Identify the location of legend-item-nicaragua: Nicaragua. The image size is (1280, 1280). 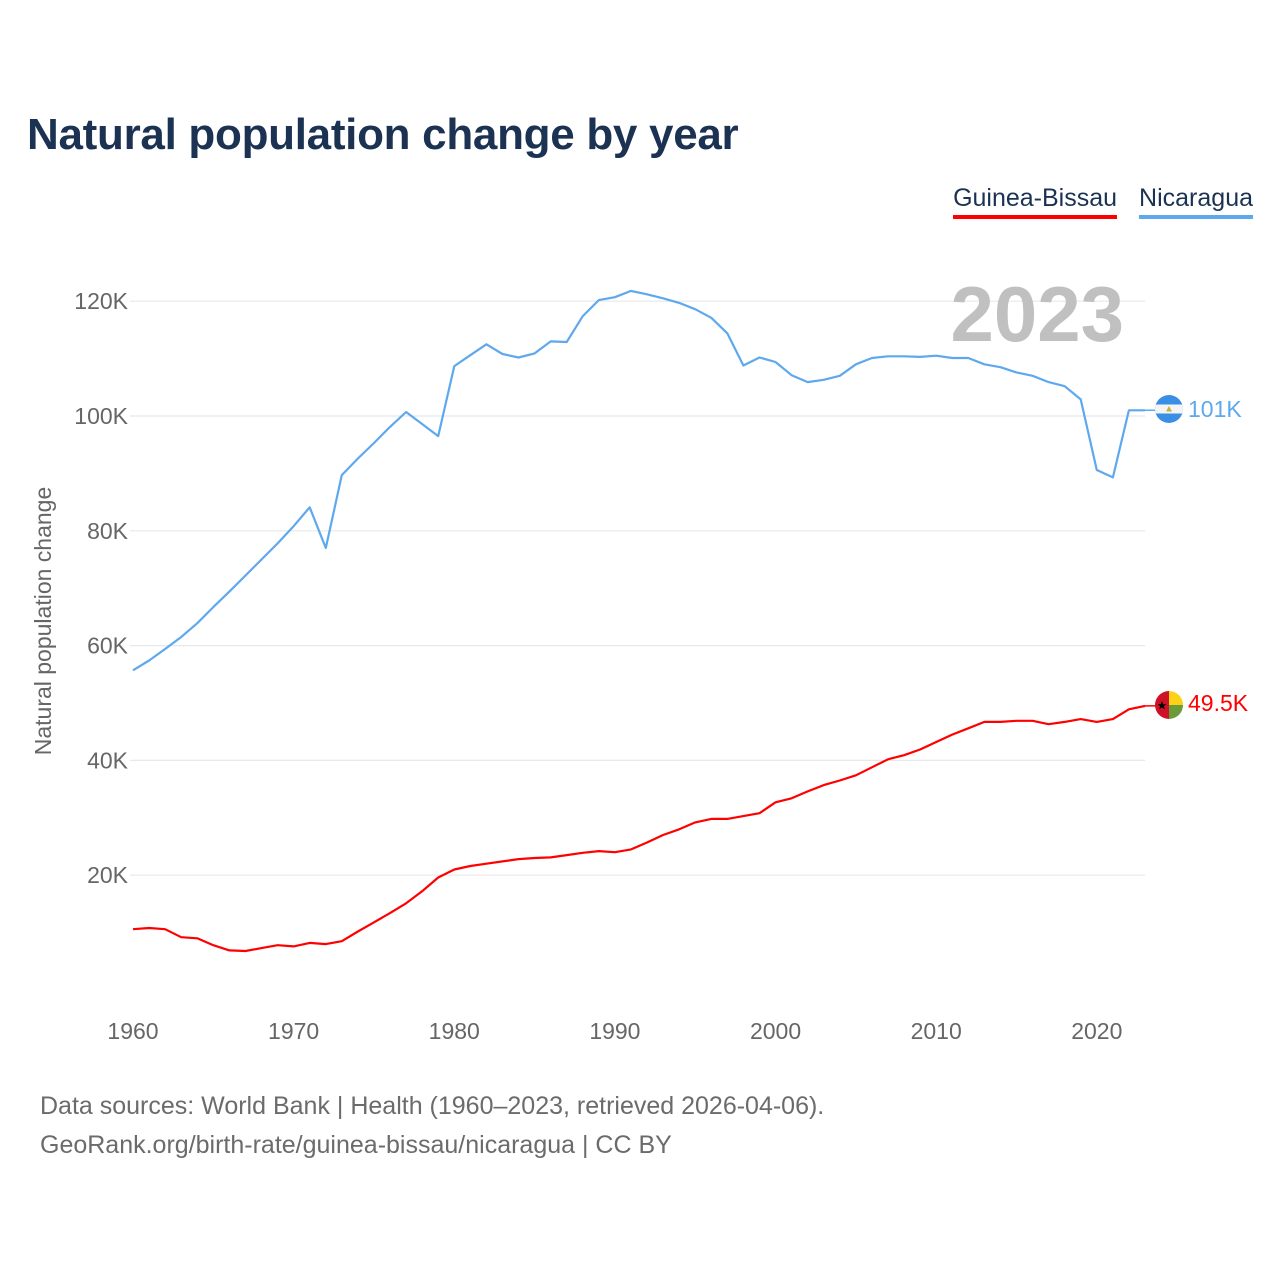
(1196, 201).